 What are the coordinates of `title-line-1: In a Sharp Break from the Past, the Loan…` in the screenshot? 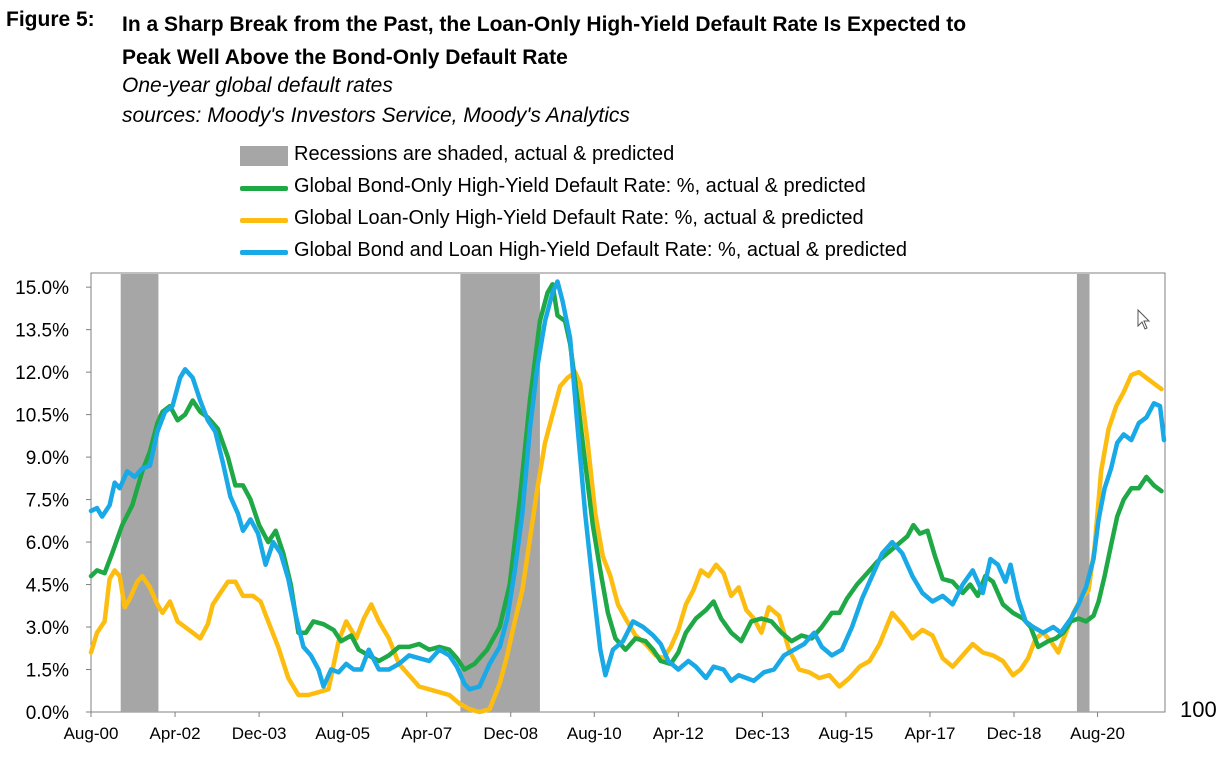 It's located at (544, 24).